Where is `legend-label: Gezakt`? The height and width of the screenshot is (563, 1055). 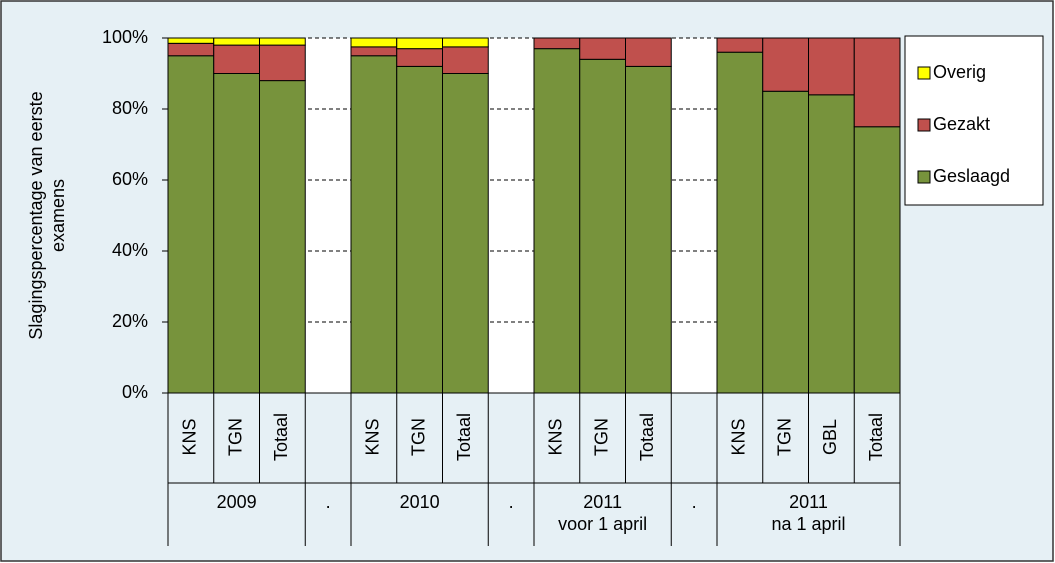
legend-label: Gezakt is located at coordinates (961, 124).